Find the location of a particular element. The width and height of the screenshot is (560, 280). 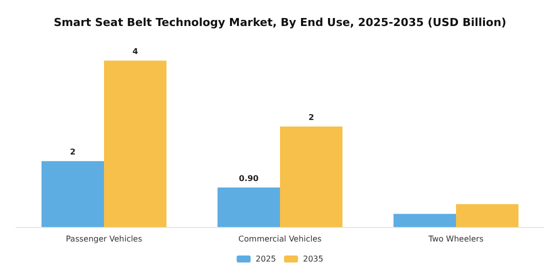

x-tick-label: Commercial Vehicles is located at coordinates (280, 239).